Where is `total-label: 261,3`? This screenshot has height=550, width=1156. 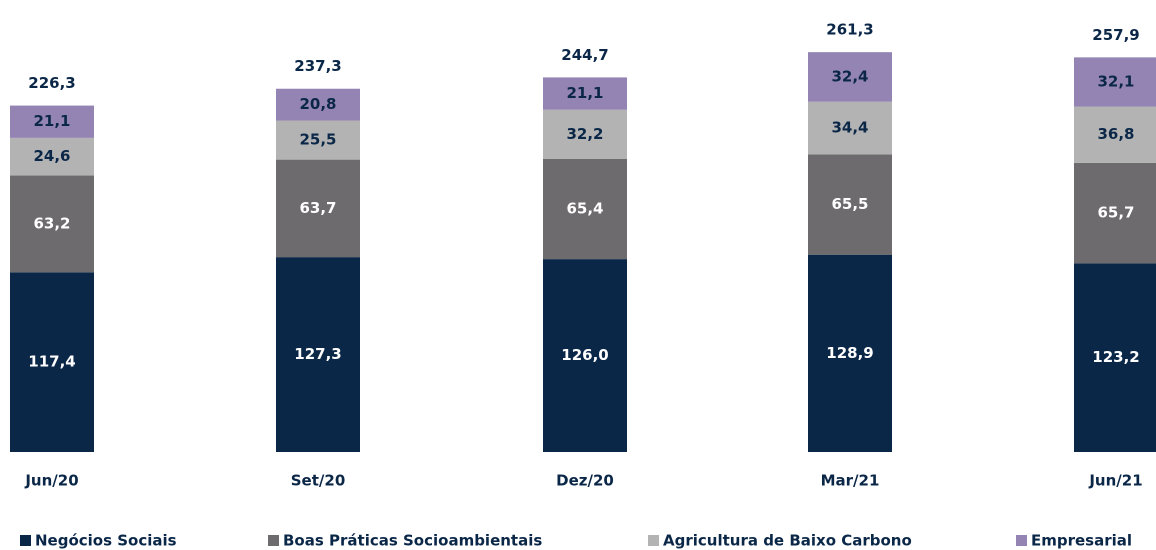 total-label: 261,3 is located at coordinates (849, 30).